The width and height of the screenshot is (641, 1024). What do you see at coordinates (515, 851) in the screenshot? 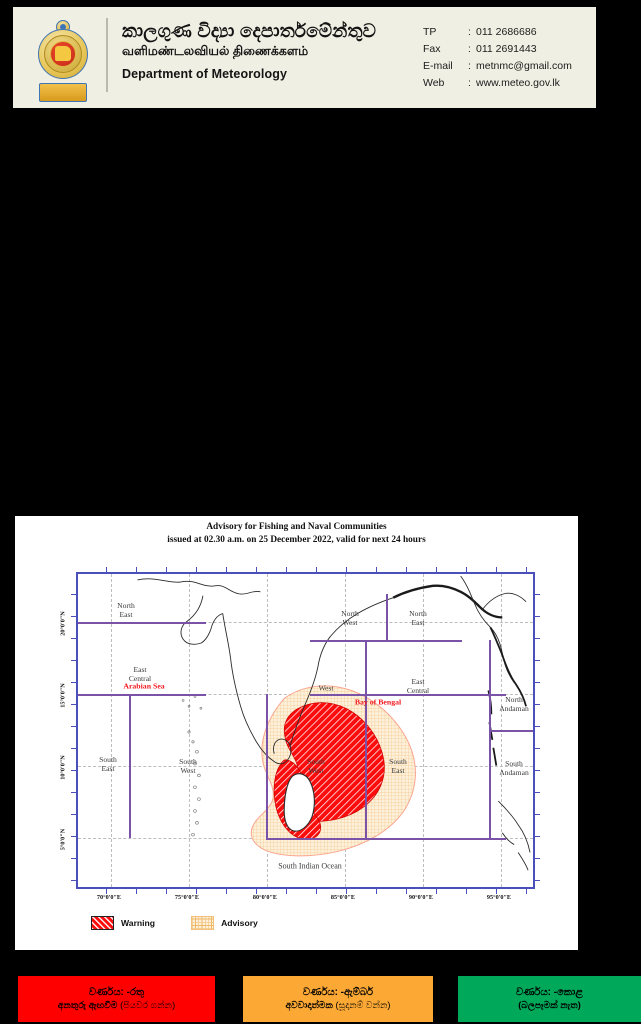
I see `sumatra-islands` at bounding box center [515, 851].